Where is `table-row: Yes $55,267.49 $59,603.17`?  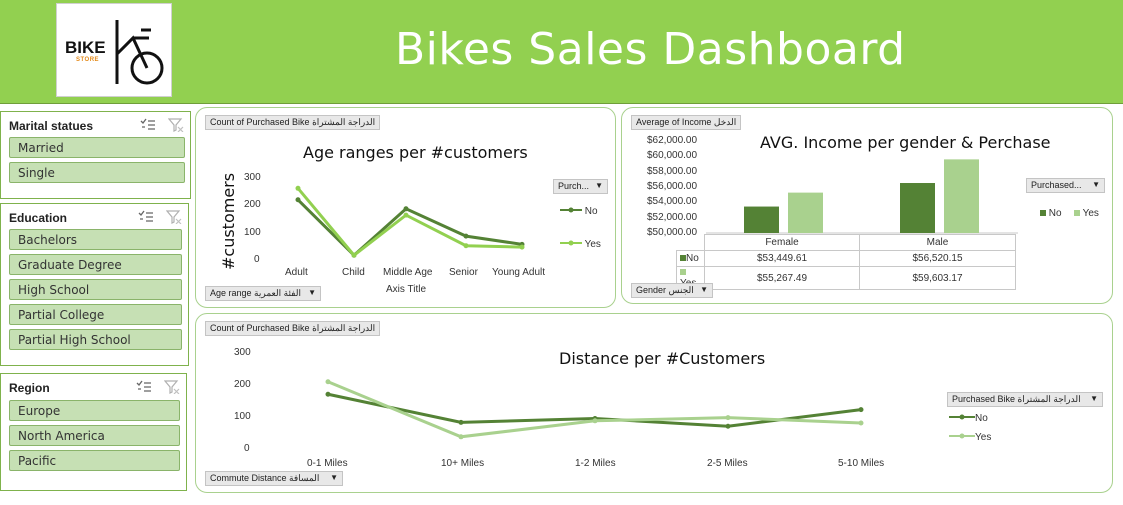
table-row: Yes $55,267.49 $59,603.17 is located at coordinates (846, 278).